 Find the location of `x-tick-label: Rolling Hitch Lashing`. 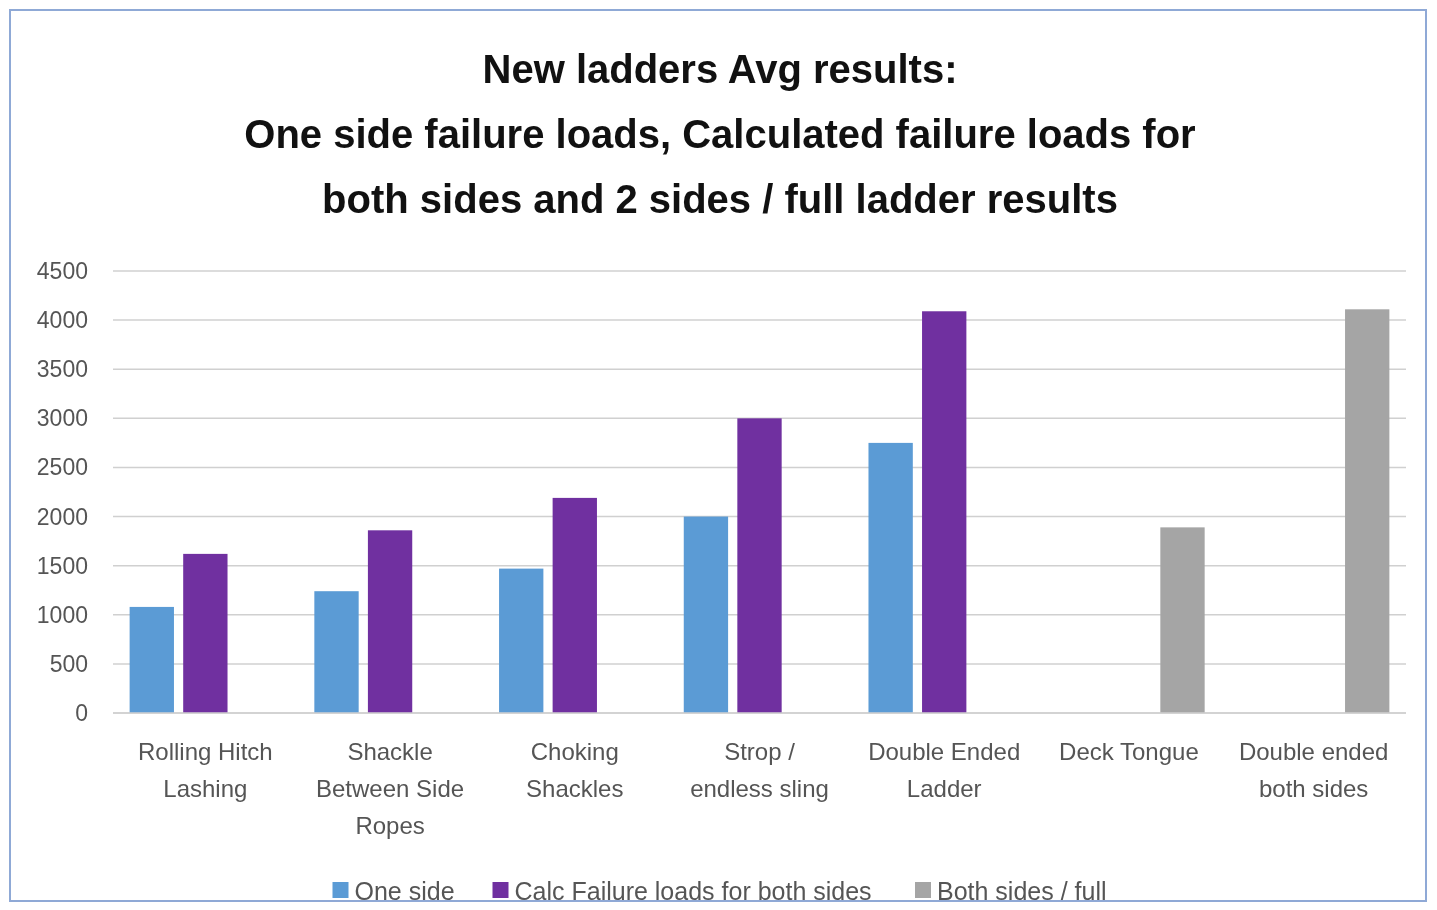

x-tick-label: Rolling Hitch Lashing is located at coordinates (205, 770).